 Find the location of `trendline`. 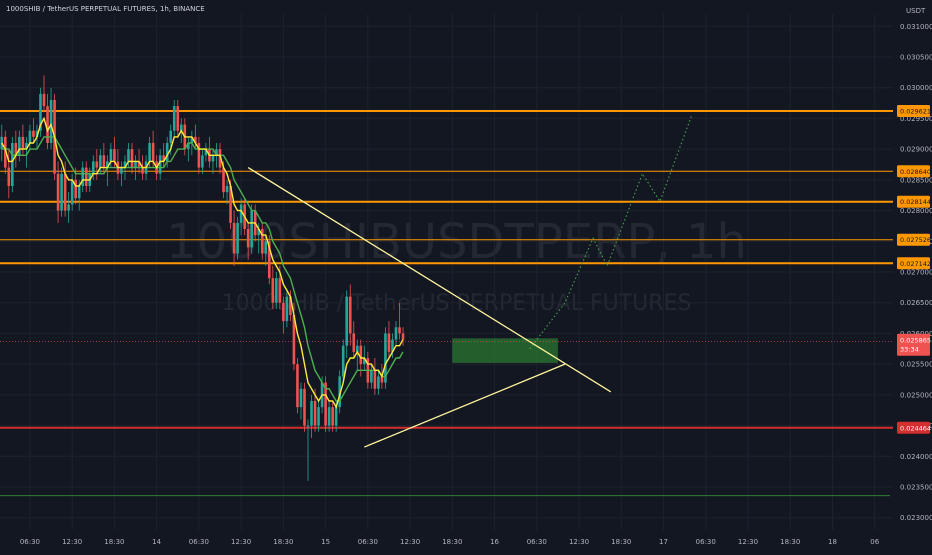

trendline is located at coordinates (465, 405).